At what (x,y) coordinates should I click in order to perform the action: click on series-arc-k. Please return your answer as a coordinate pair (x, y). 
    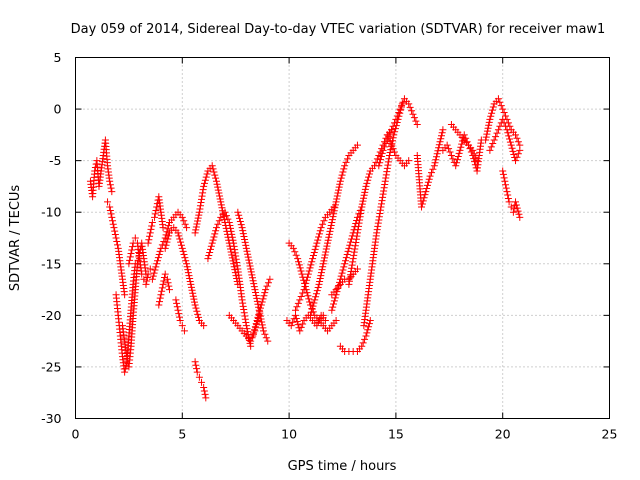
    Looking at the image, I should click on (200, 380).